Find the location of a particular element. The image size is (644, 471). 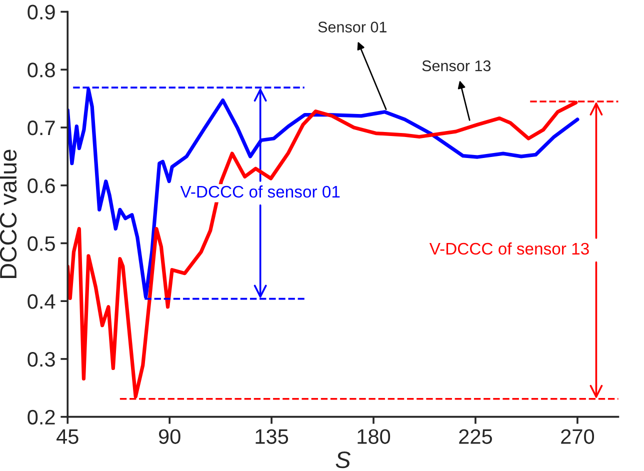

y-tick-label: 0.6 is located at coordinates (41, 186).